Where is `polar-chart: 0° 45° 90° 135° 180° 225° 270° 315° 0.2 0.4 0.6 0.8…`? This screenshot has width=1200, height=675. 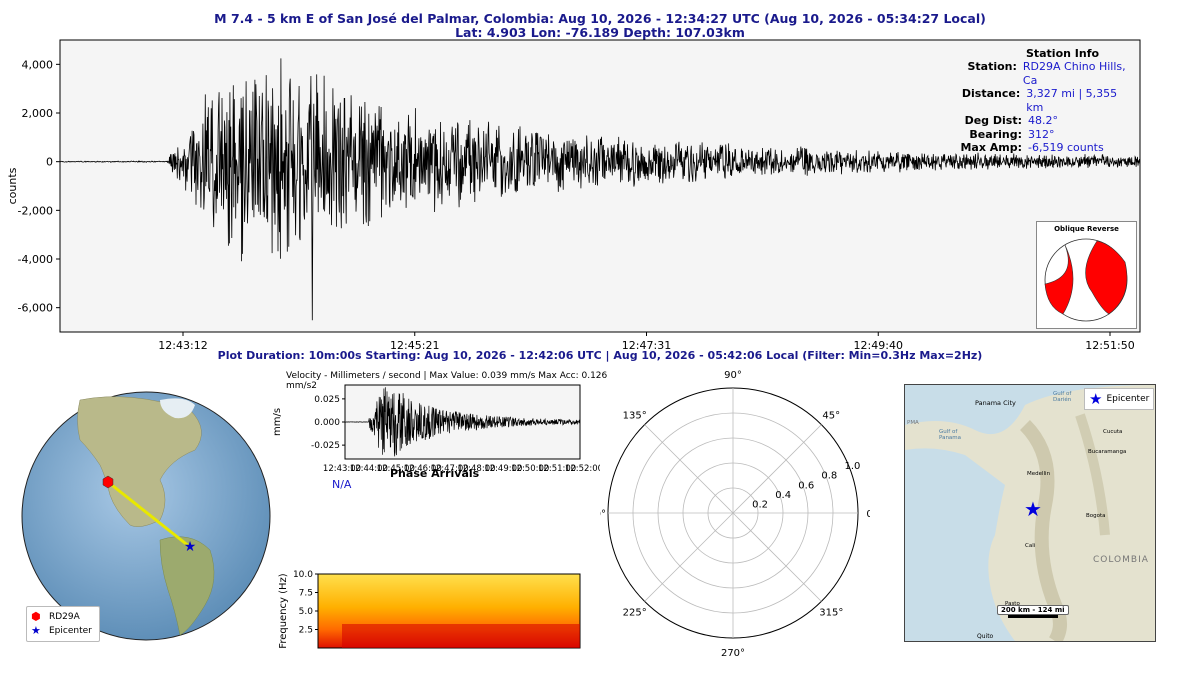
polar-chart: 0° 45° 90° 135° 180° 225° 270° 315° 0.2 0.4 0.6 0.8… is located at coordinates (735, 514).